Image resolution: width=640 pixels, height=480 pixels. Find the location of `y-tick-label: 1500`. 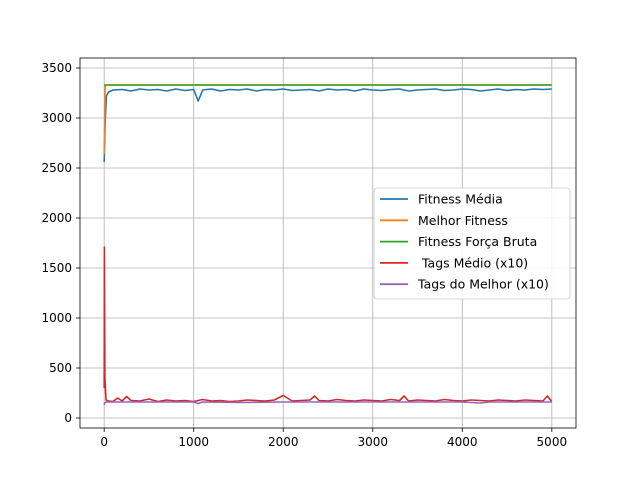

y-tick-label: 1500 is located at coordinates (56, 268).